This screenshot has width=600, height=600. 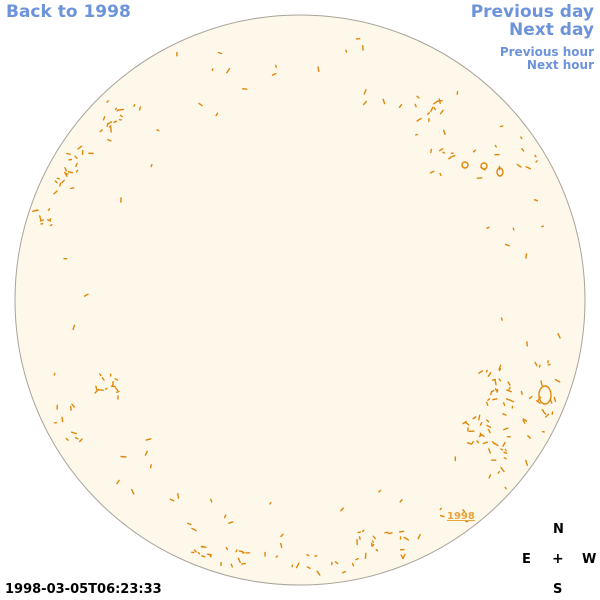 I want to click on compass-west-label: W, so click(x=589, y=559).